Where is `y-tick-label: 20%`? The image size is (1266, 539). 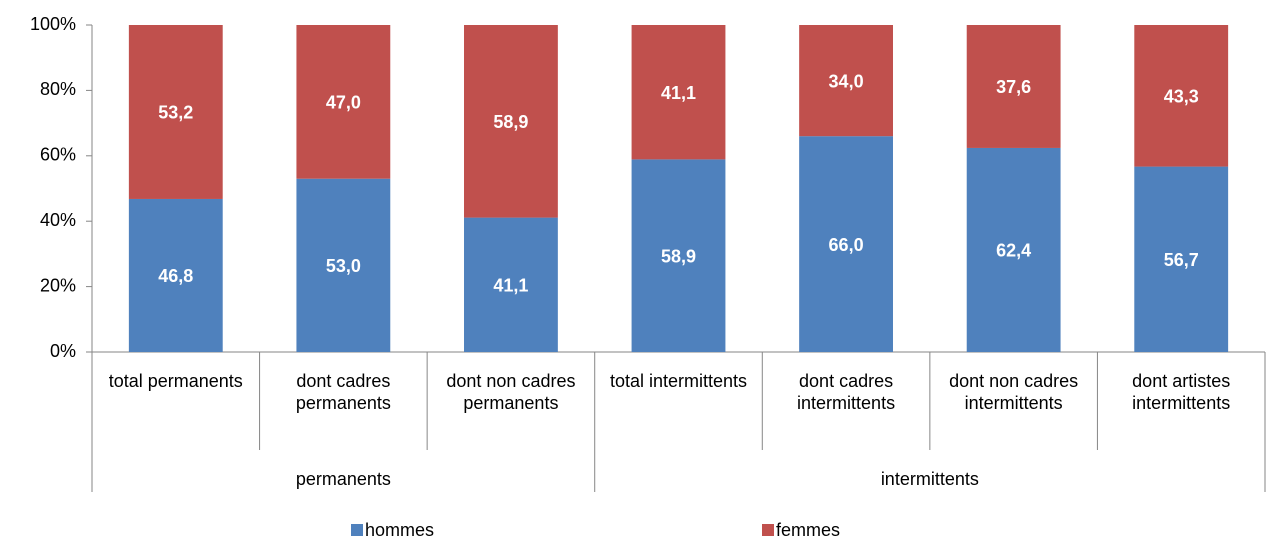 y-tick-label: 20% is located at coordinates (58, 285).